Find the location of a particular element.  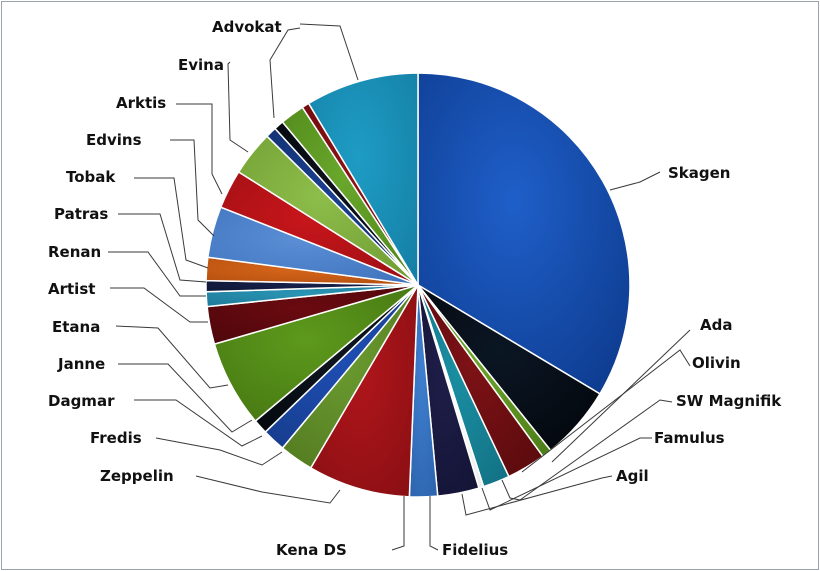

leader-advokat is located at coordinates (285, 73).